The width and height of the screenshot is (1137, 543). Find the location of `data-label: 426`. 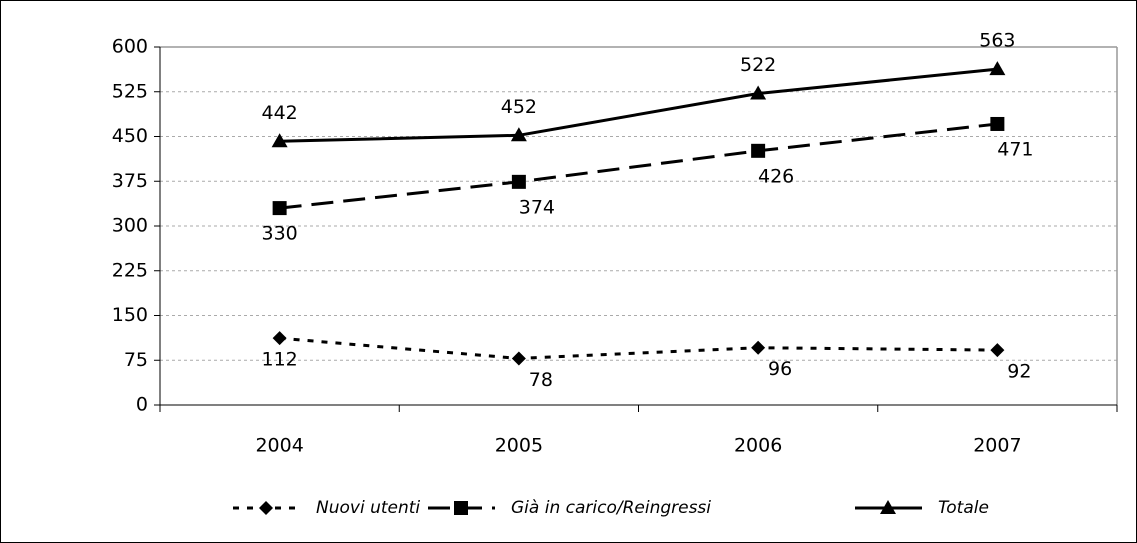

data-label: 426 is located at coordinates (776, 176).